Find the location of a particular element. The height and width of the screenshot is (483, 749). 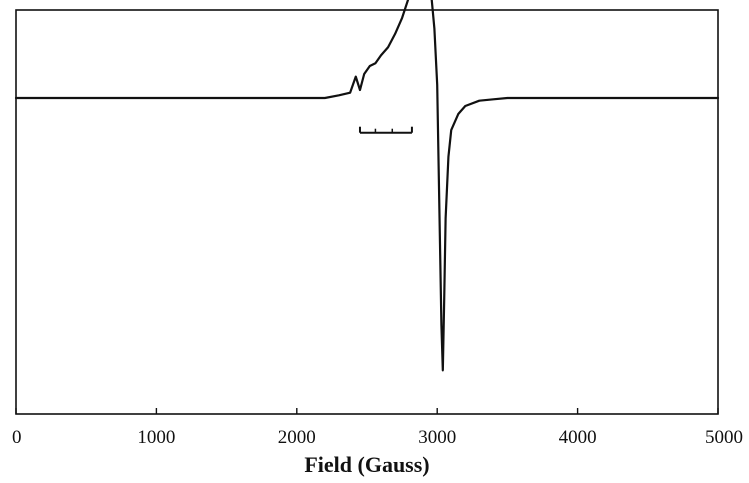

scale-bar is located at coordinates (385, 130).